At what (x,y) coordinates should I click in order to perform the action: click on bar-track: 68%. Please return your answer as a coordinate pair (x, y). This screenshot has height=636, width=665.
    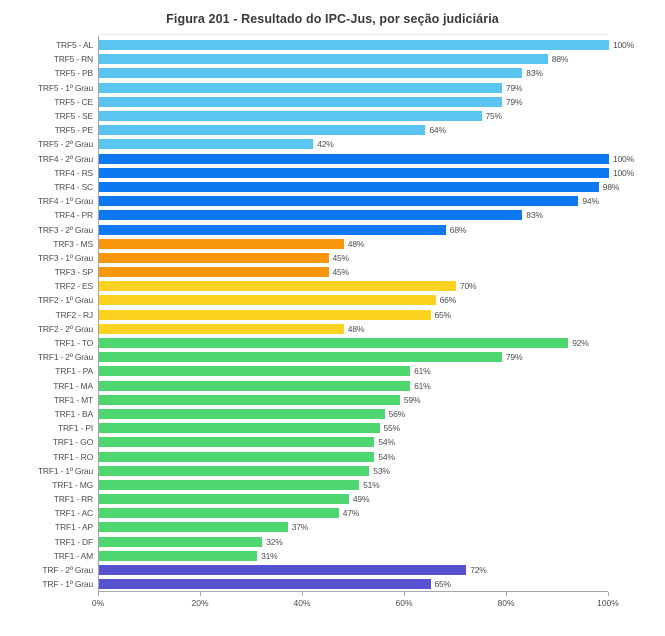
    Looking at the image, I should click on (354, 229).